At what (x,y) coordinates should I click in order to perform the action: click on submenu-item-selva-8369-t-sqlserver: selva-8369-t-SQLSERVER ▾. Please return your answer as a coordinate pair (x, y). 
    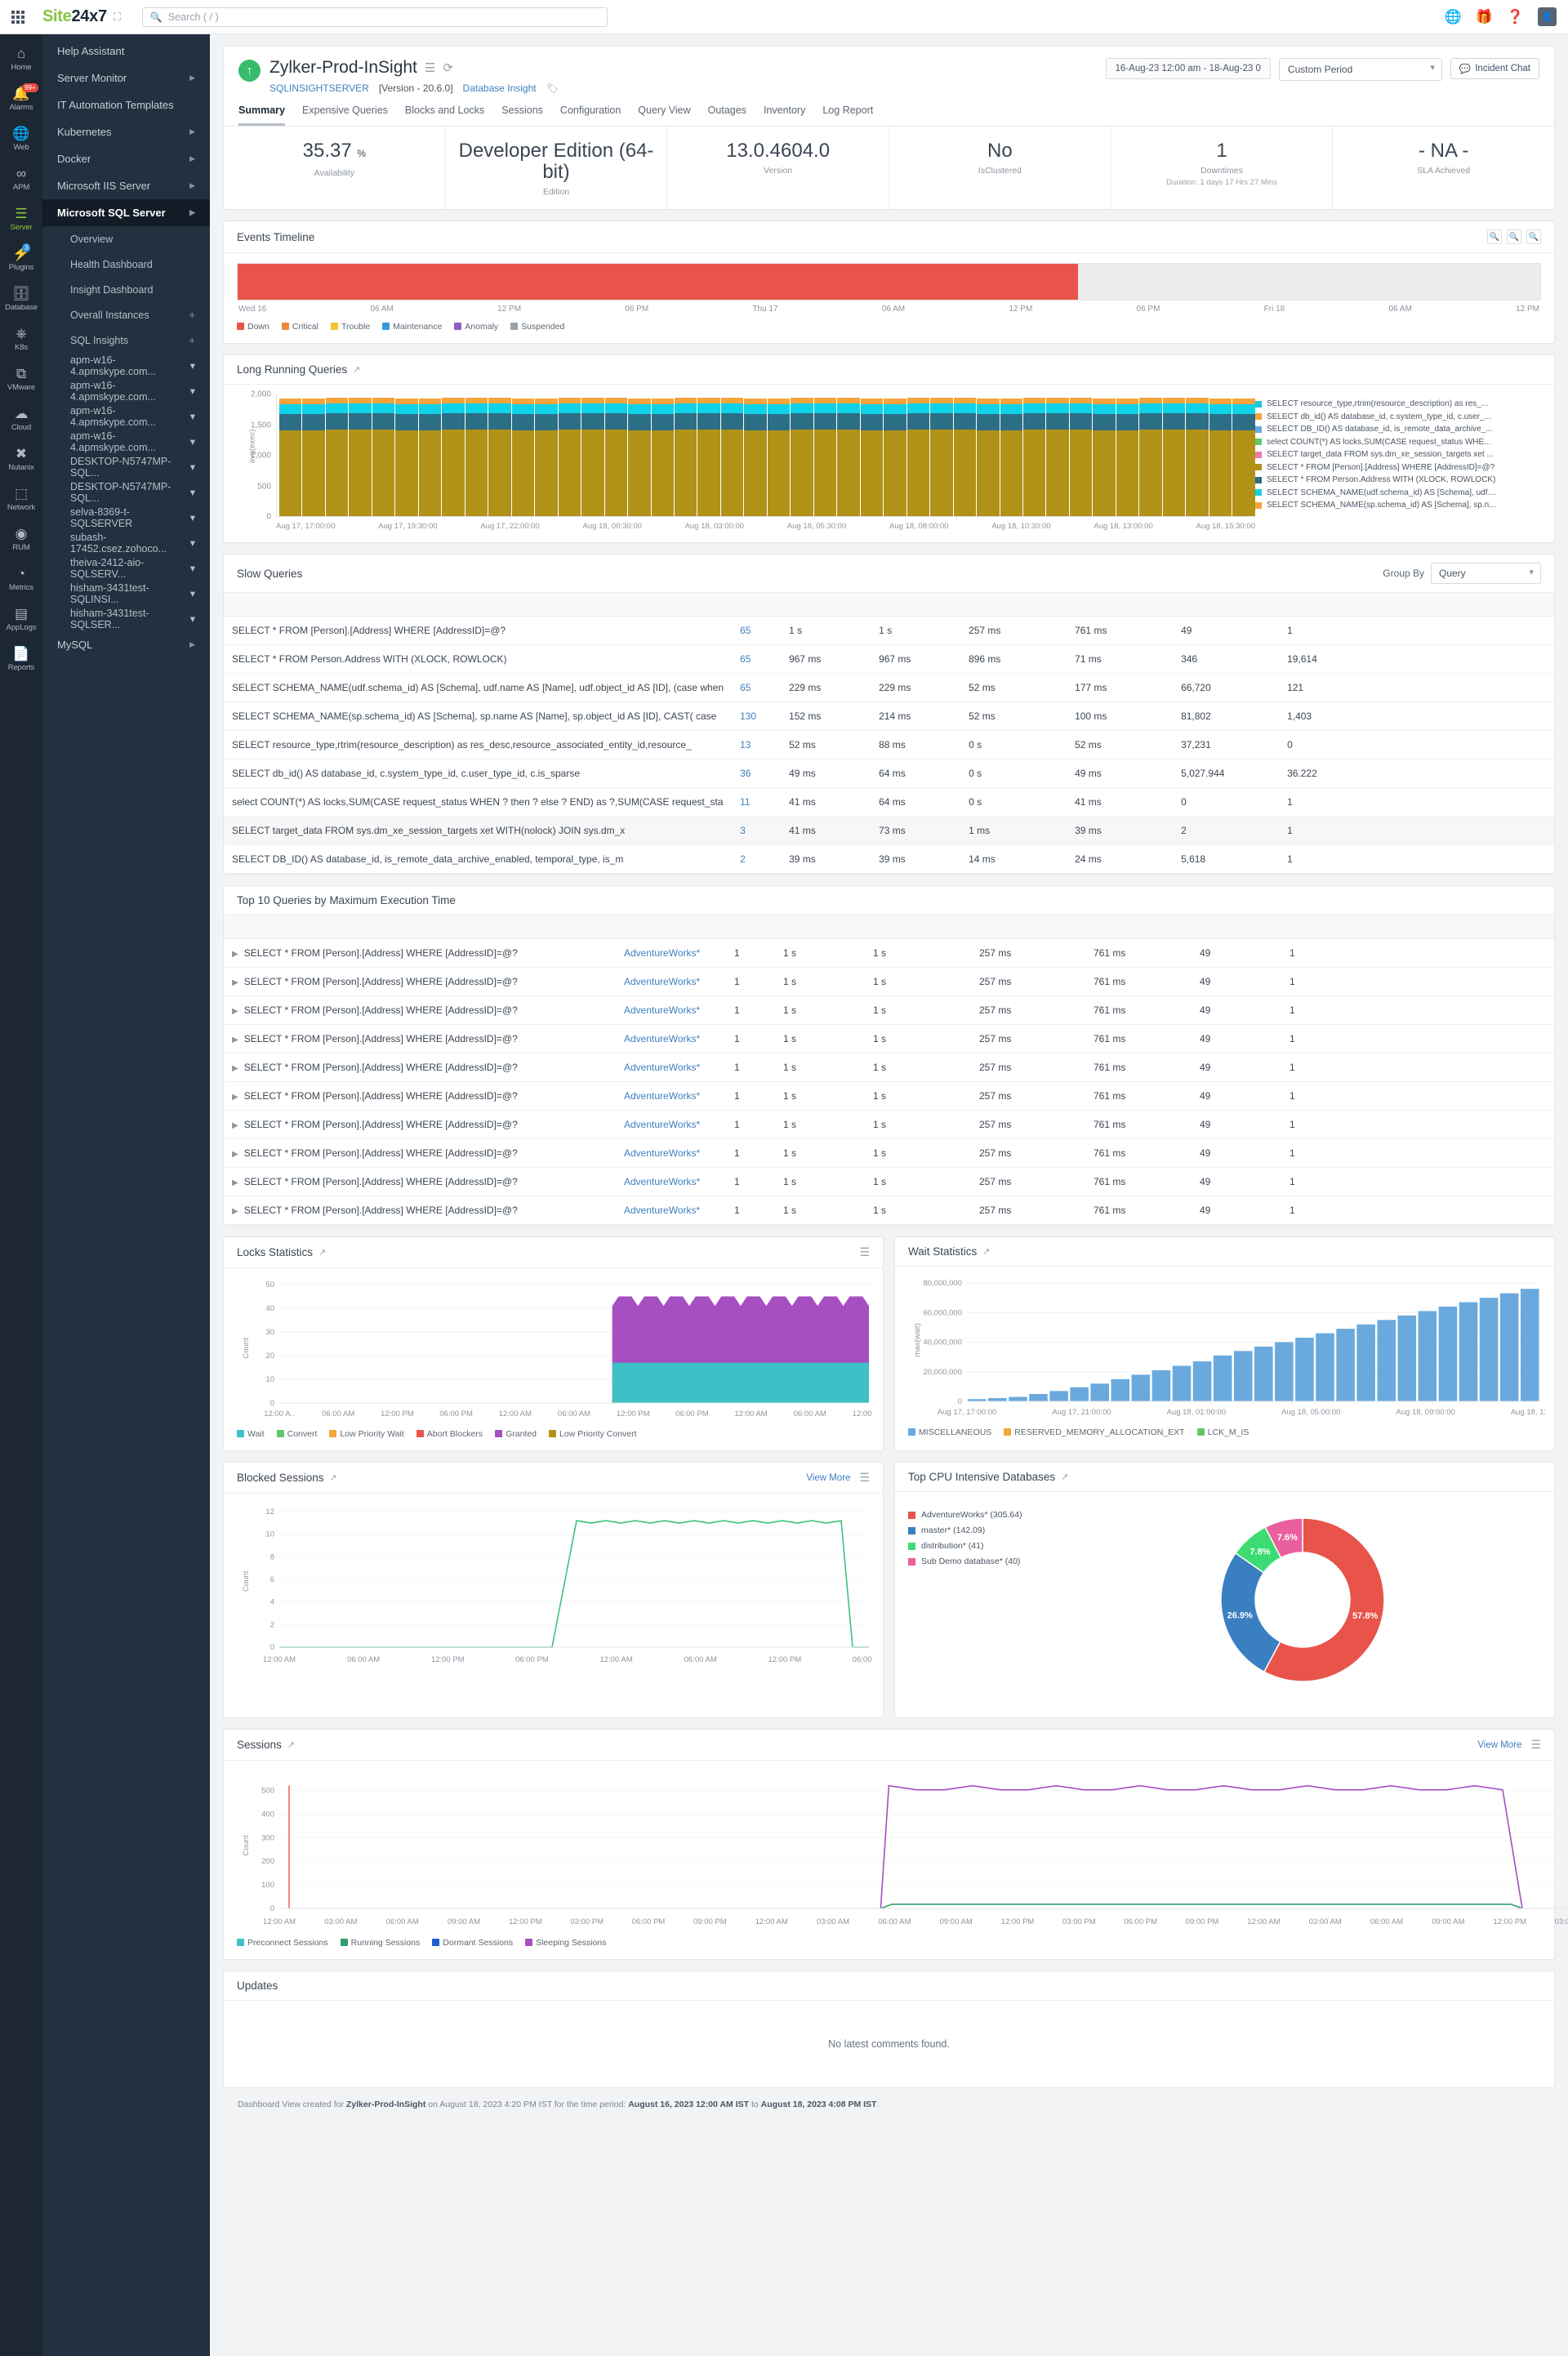
    Looking at the image, I should click on (126, 517).